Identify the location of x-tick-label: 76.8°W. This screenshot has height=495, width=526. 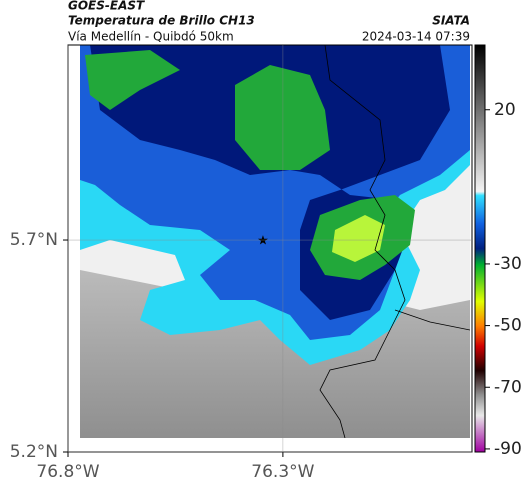
(67, 472).